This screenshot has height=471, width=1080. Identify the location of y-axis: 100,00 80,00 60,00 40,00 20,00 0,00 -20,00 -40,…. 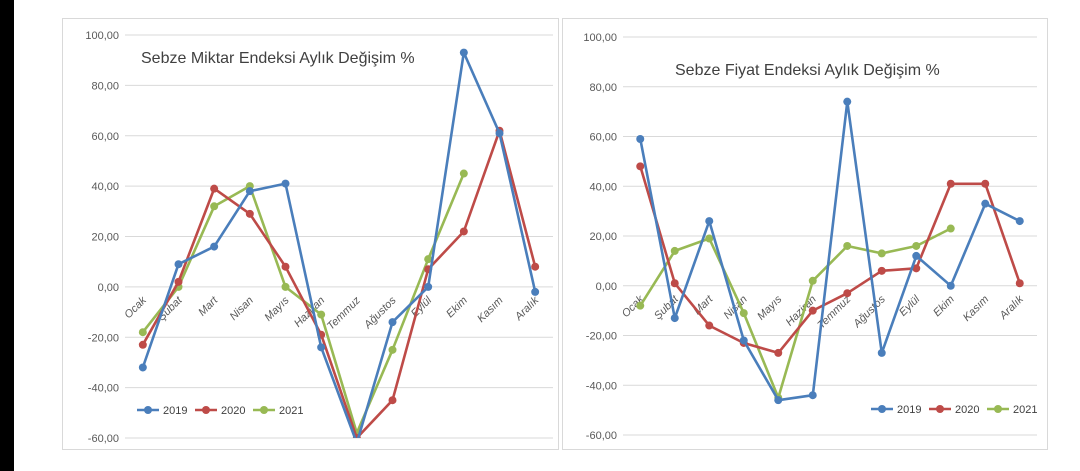
(600, 237).